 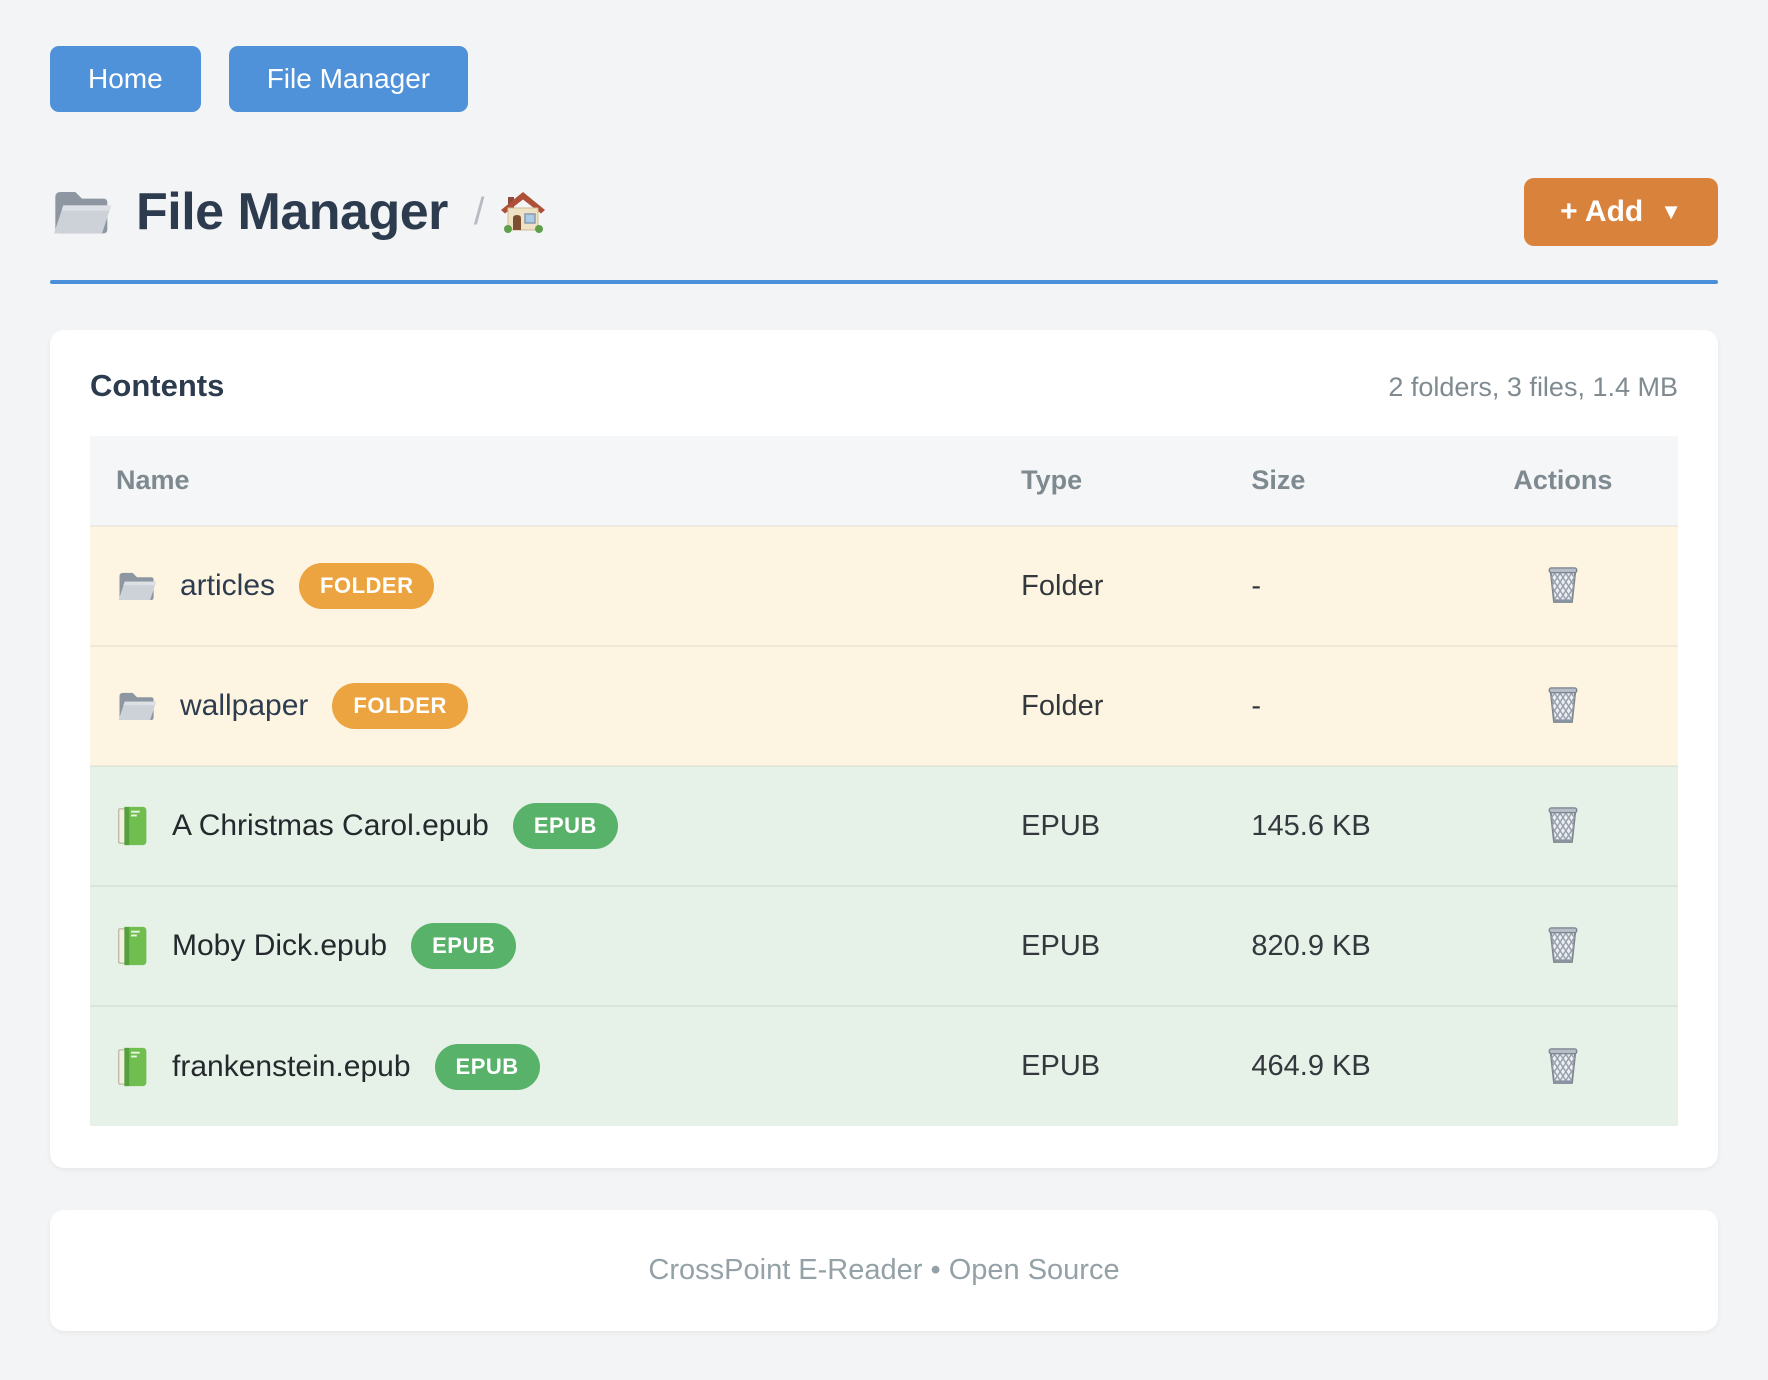 I want to click on table-row: wallpaper FOLDER Folder -, so click(x=884, y=706).